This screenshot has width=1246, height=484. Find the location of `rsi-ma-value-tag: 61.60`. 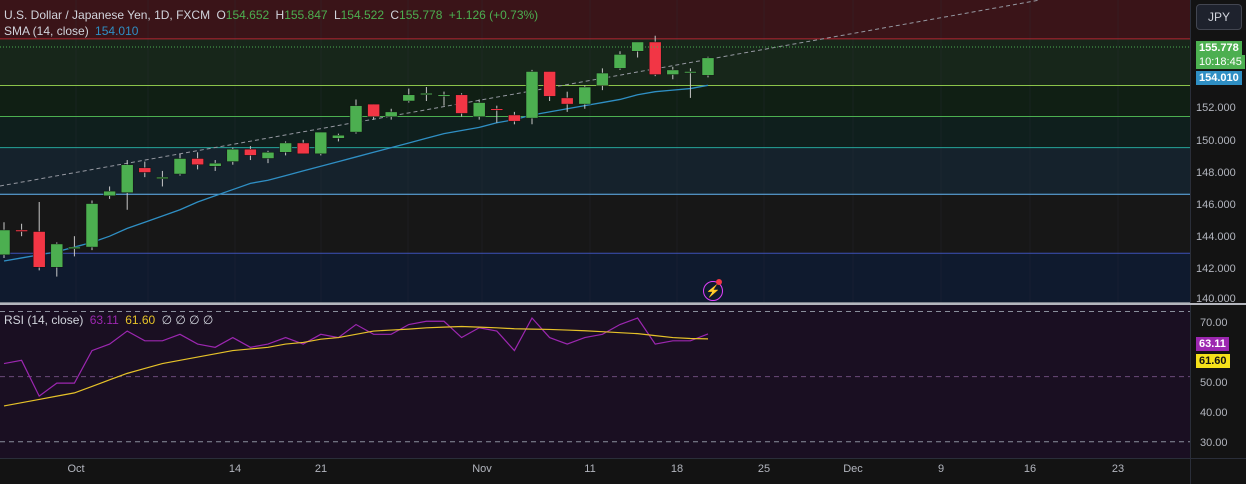

rsi-ma-value-tag: 61.60 is located at coordinates (1213, 361).